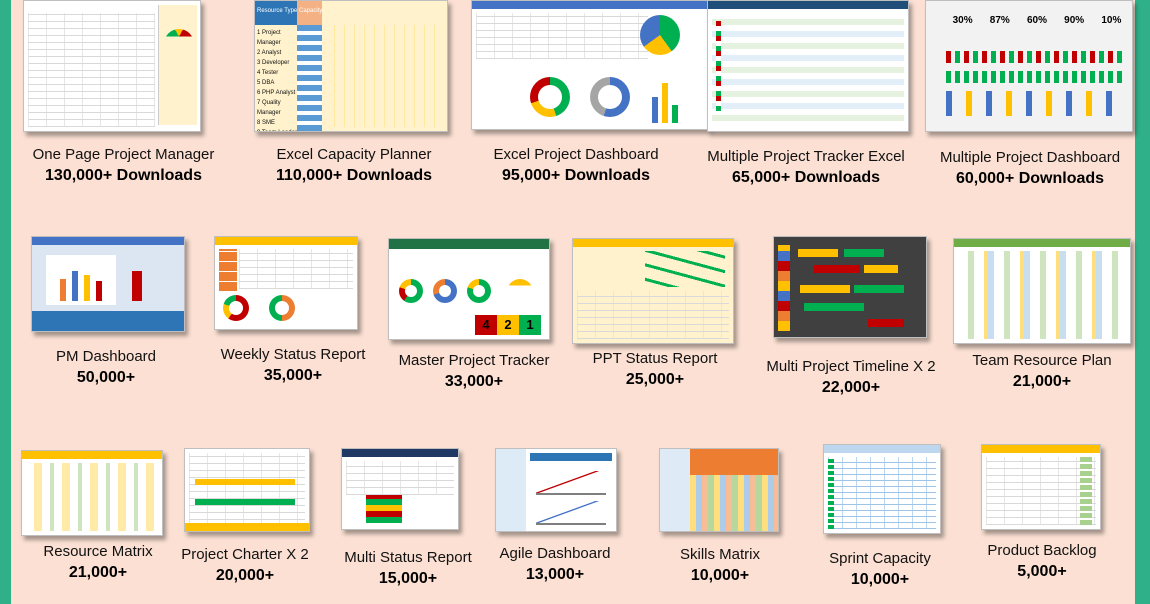 This screenshot has width=1150, height=604. Describe the element at coordinates (851, 387) in the screenshot. I see `download-count: 22,000+` at that location.